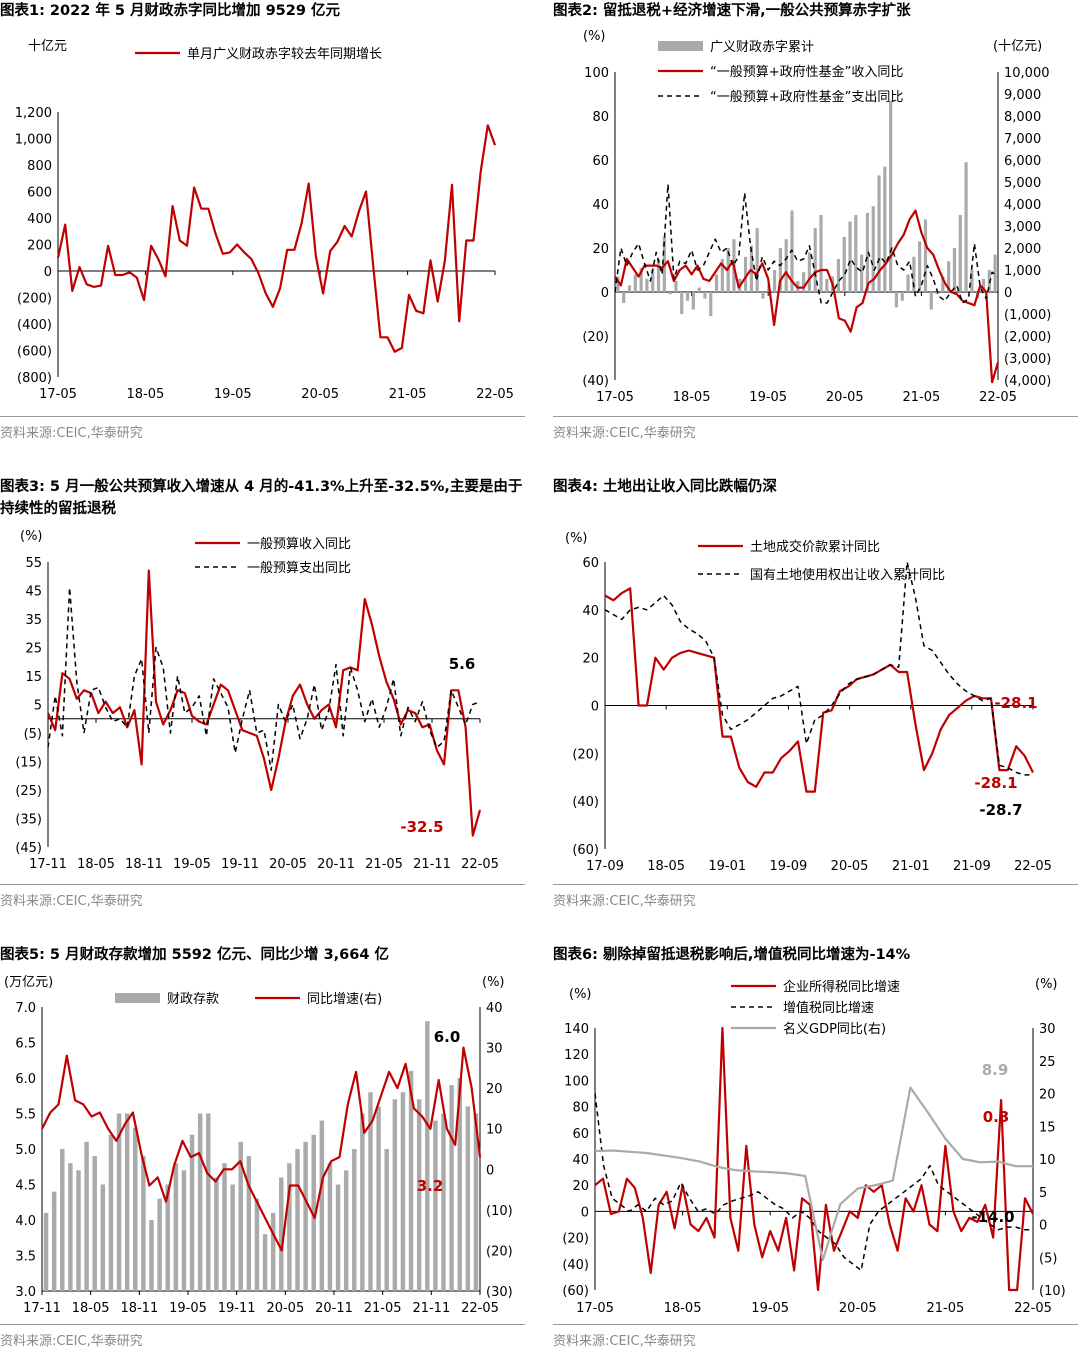  I want to click on x-tick-label: 18-11, so click(139, 1308).